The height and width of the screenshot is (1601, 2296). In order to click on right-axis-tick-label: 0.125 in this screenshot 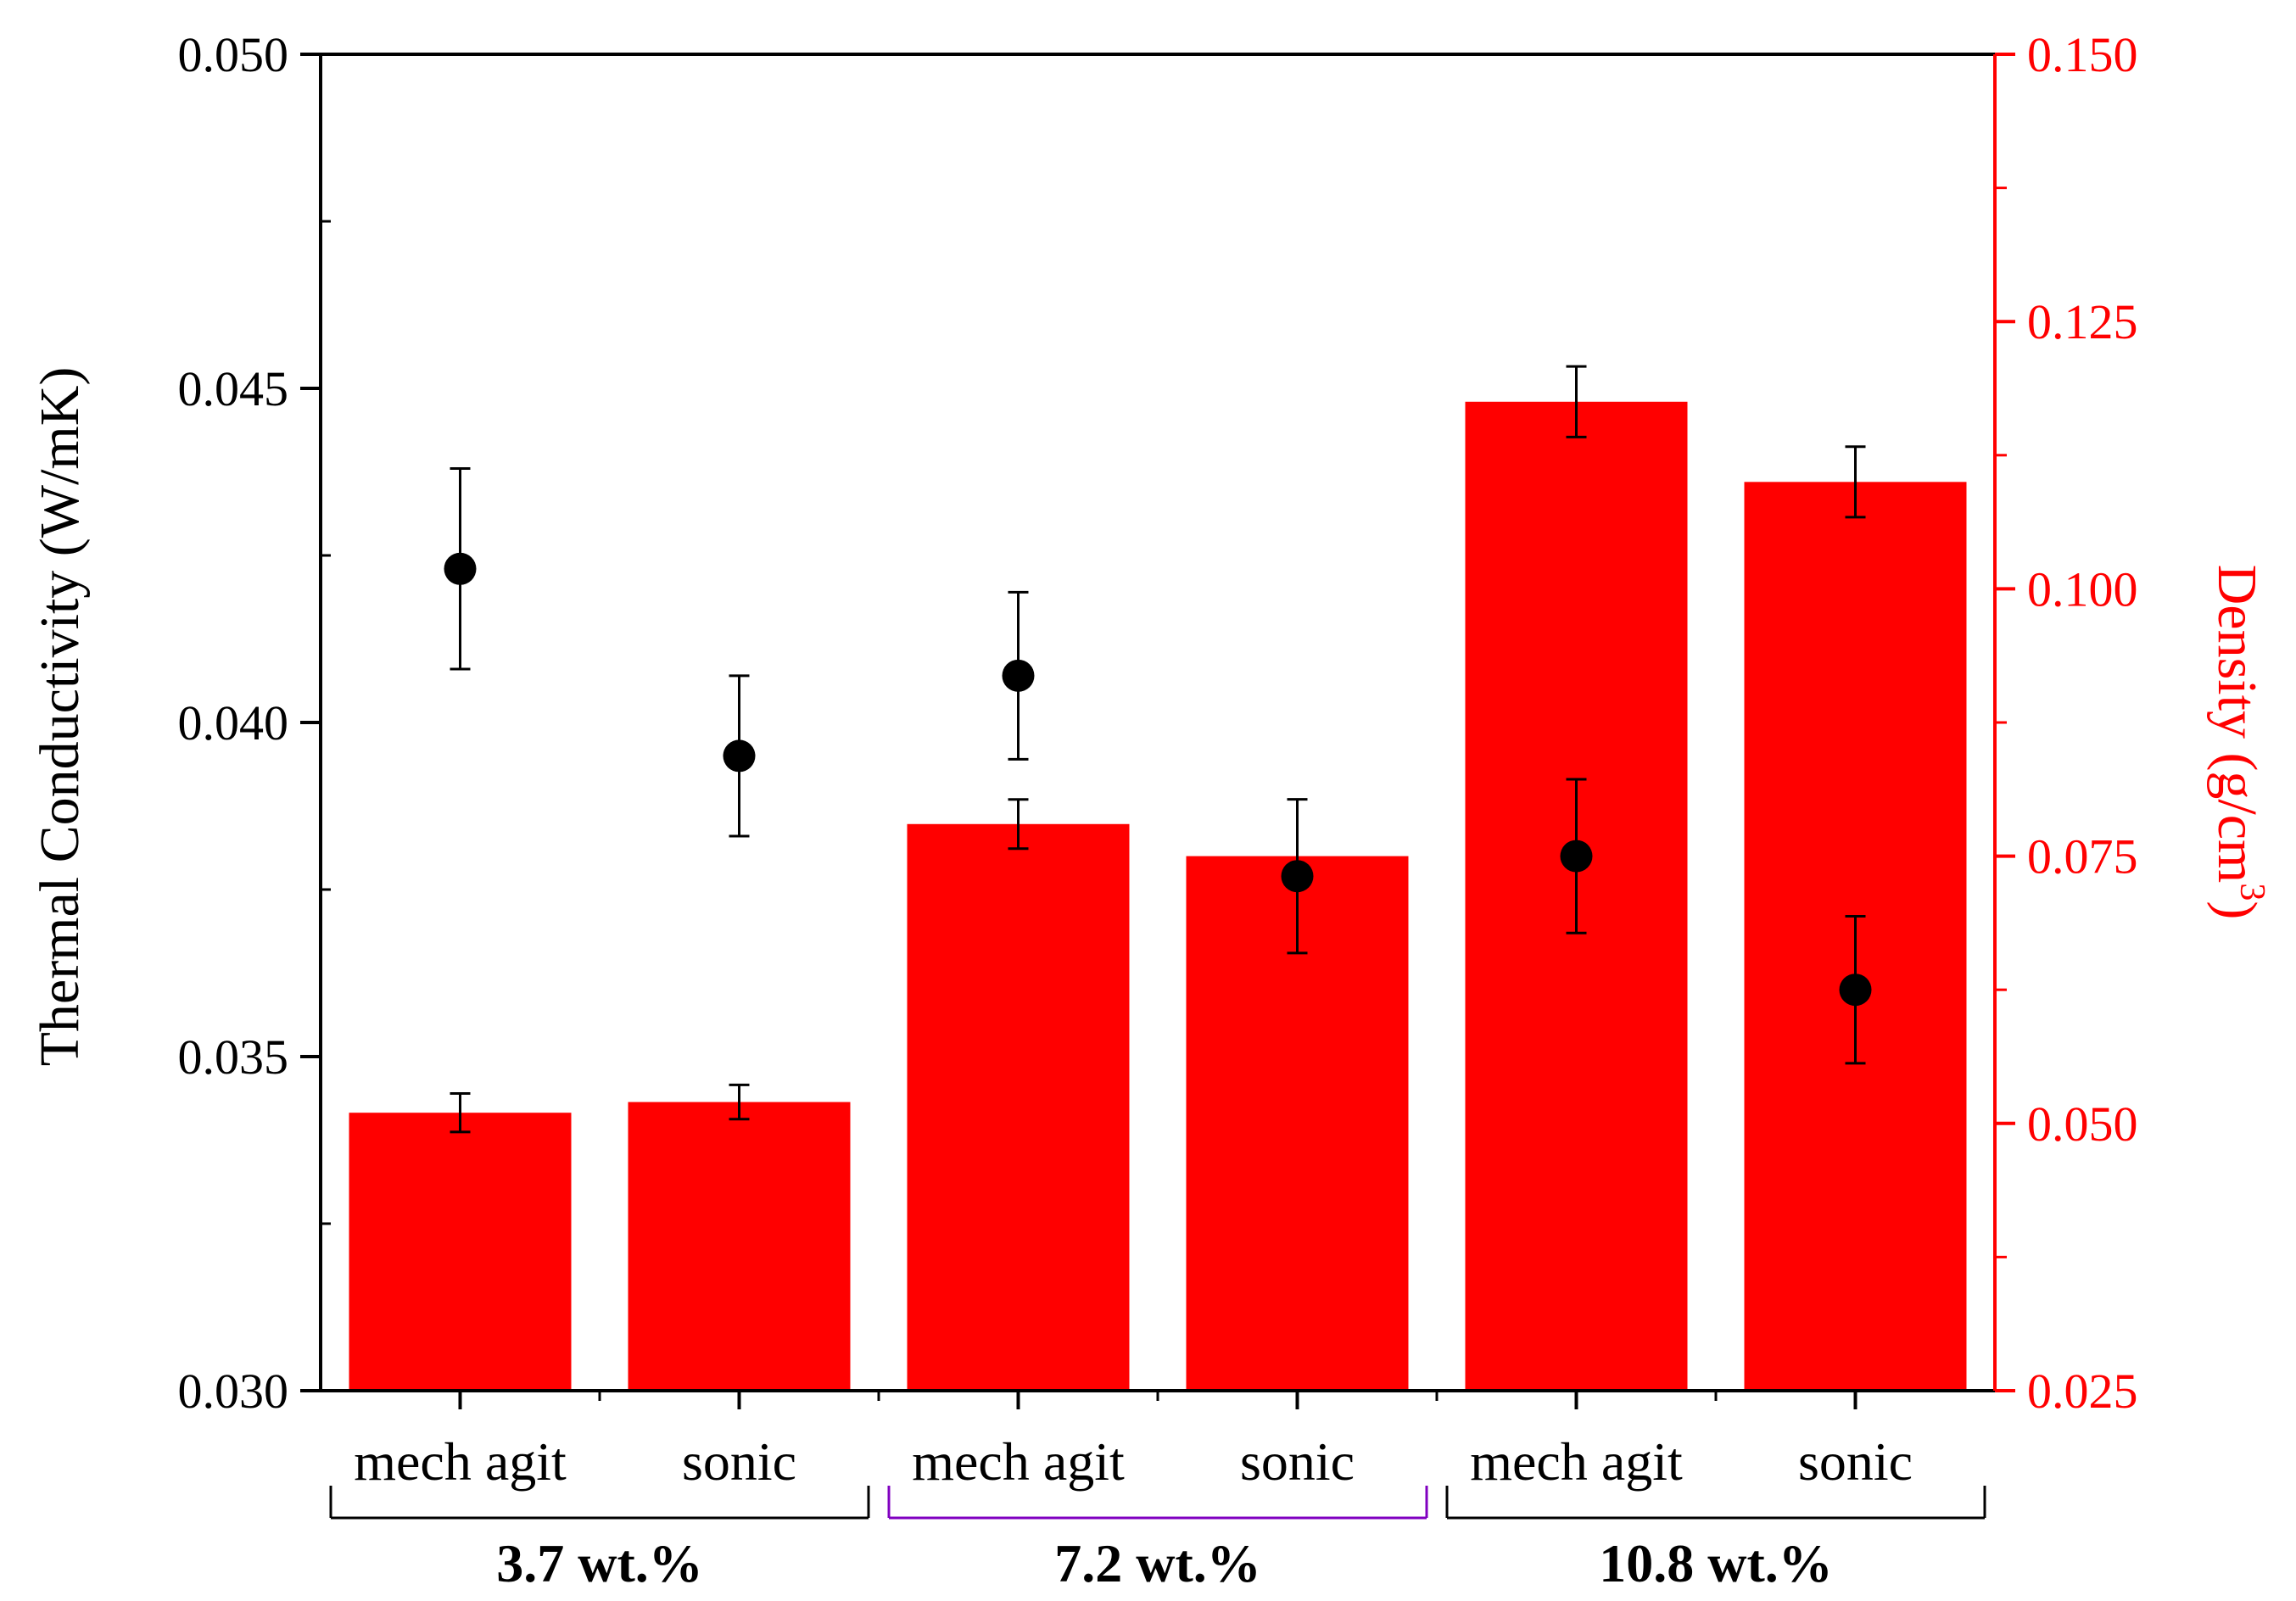, I will do `click(2082, 321)`.